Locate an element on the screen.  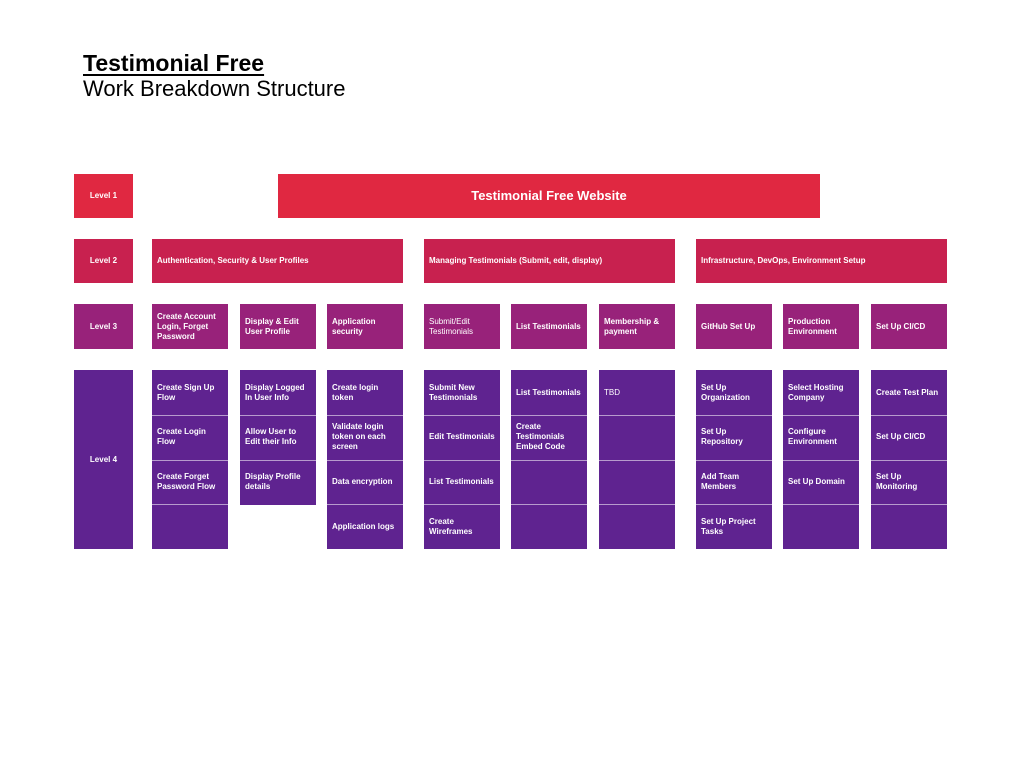
level4-node-3-3-3: Set Up Monitoring is located at coordinates (909, 482).